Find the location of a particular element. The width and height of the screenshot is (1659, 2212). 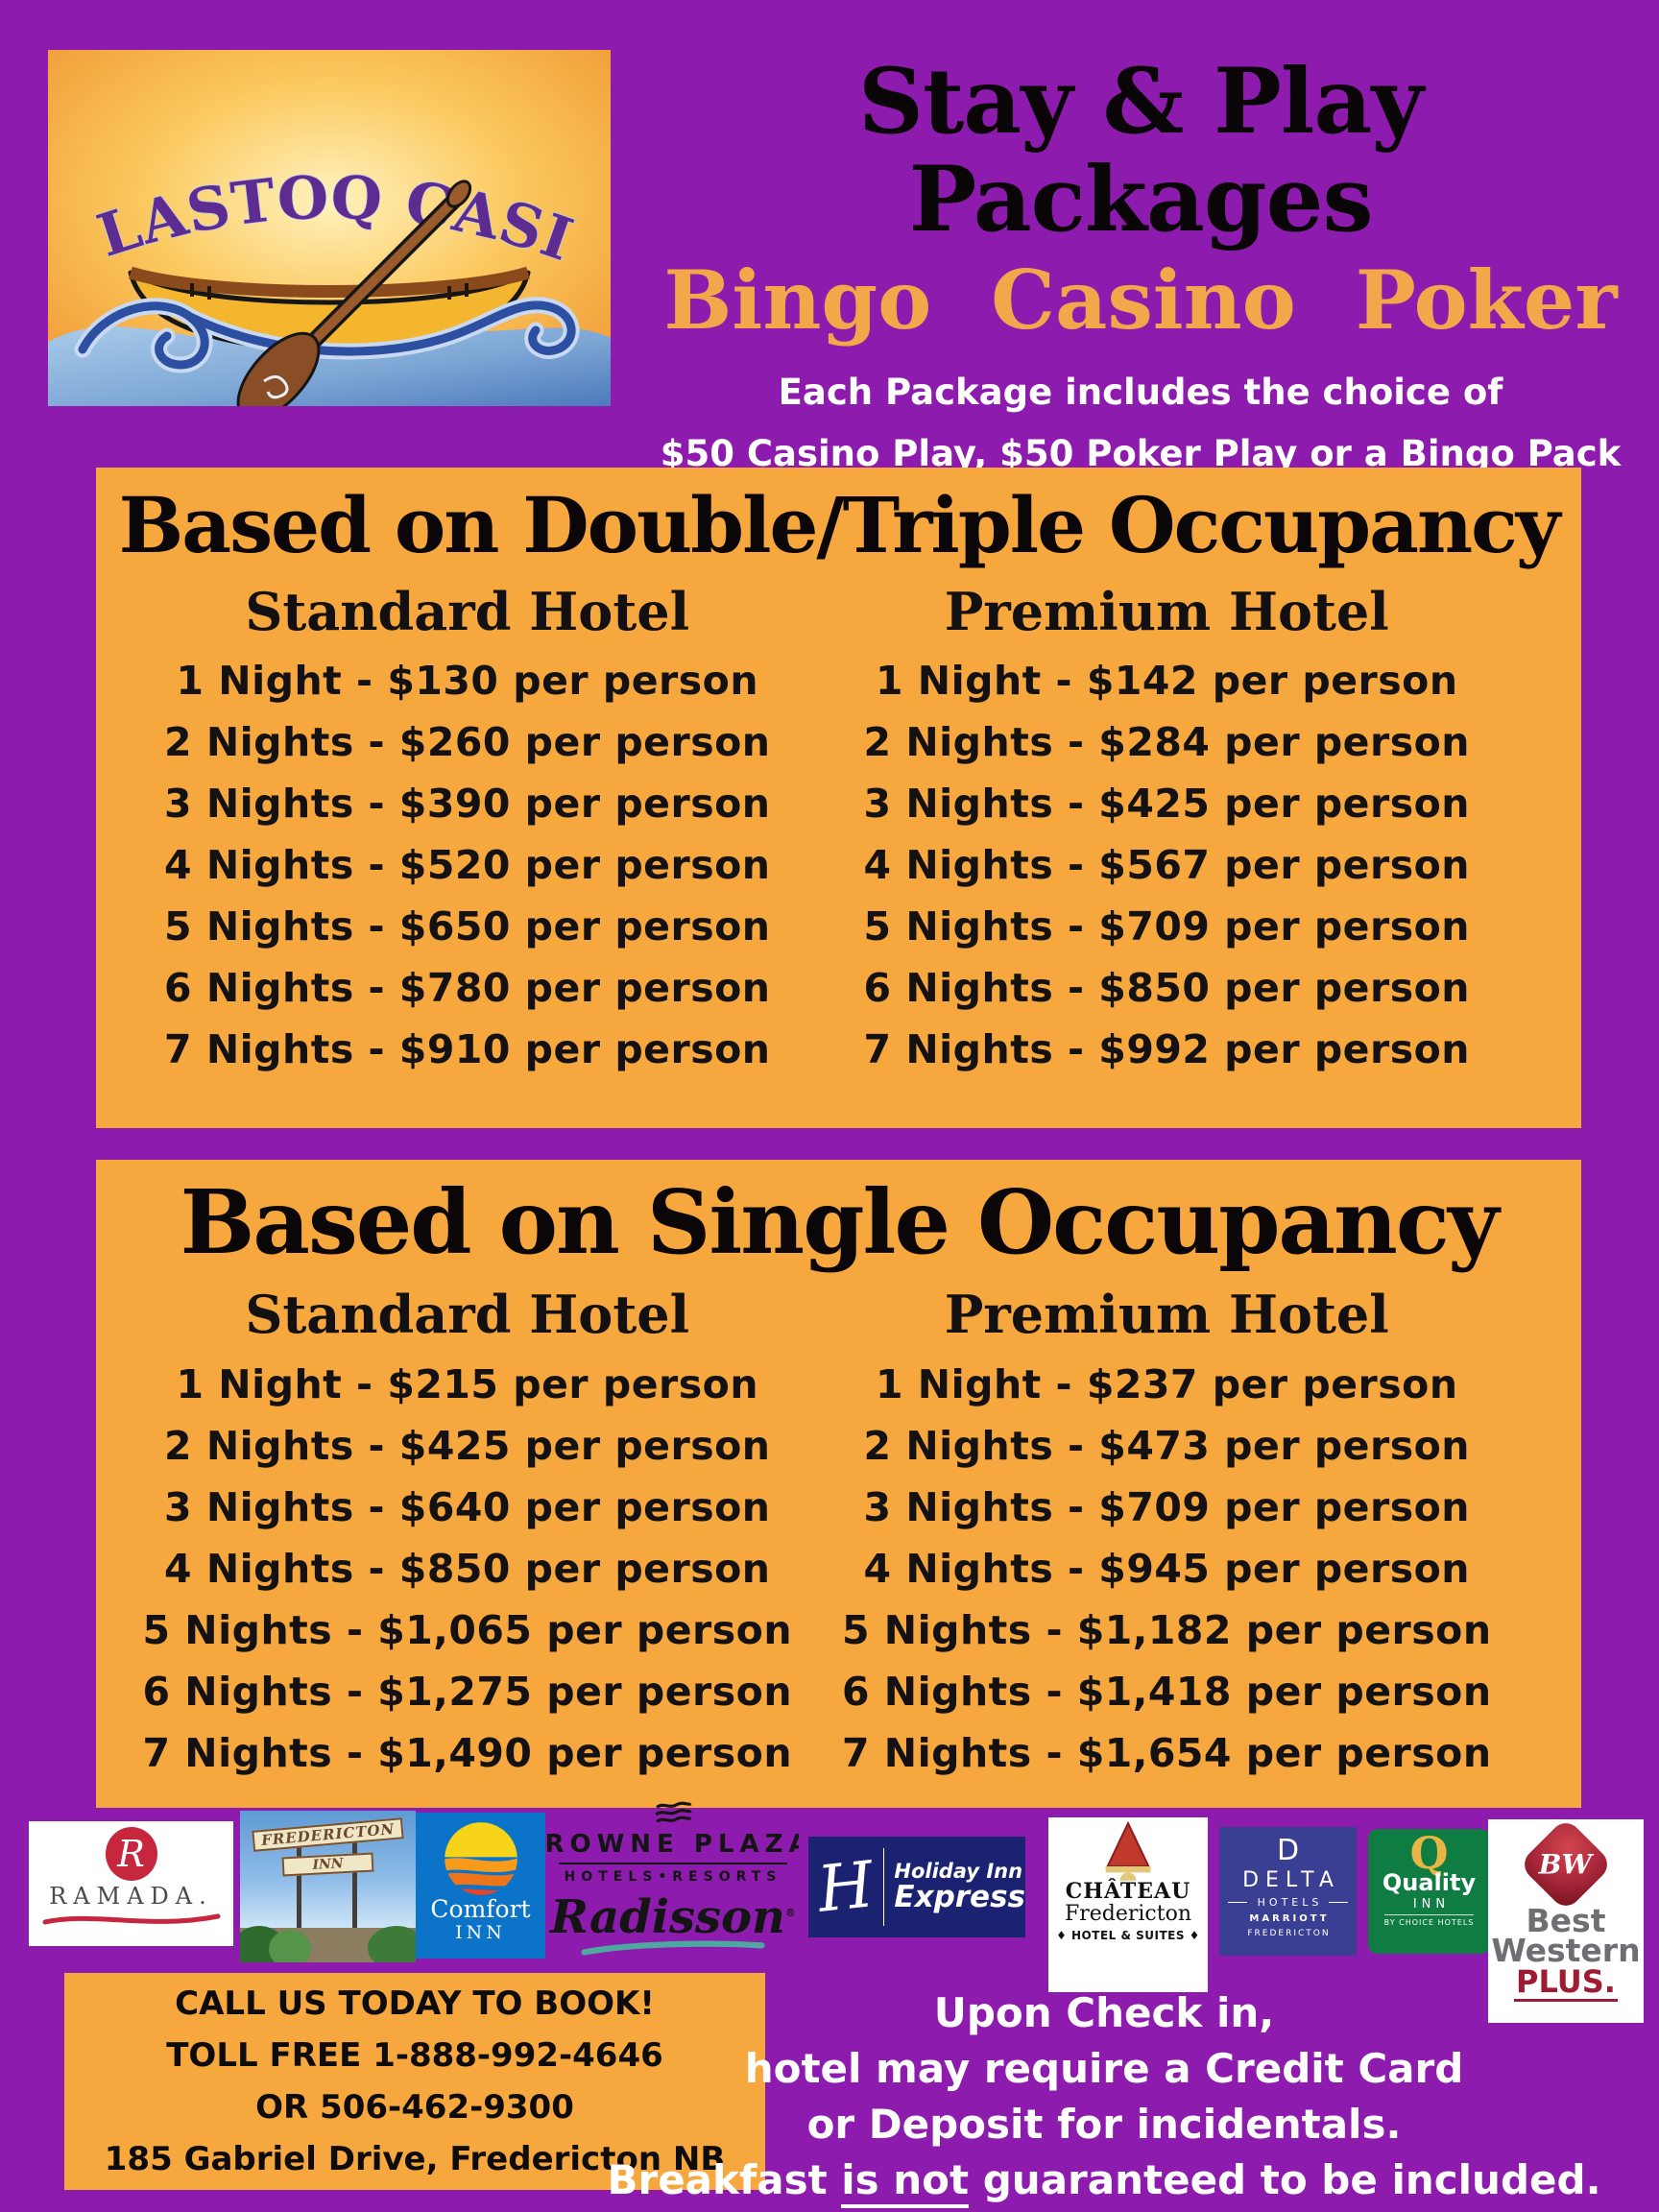

price-row: 4 Nights - $520 per person is located at coordinates (468, 865).